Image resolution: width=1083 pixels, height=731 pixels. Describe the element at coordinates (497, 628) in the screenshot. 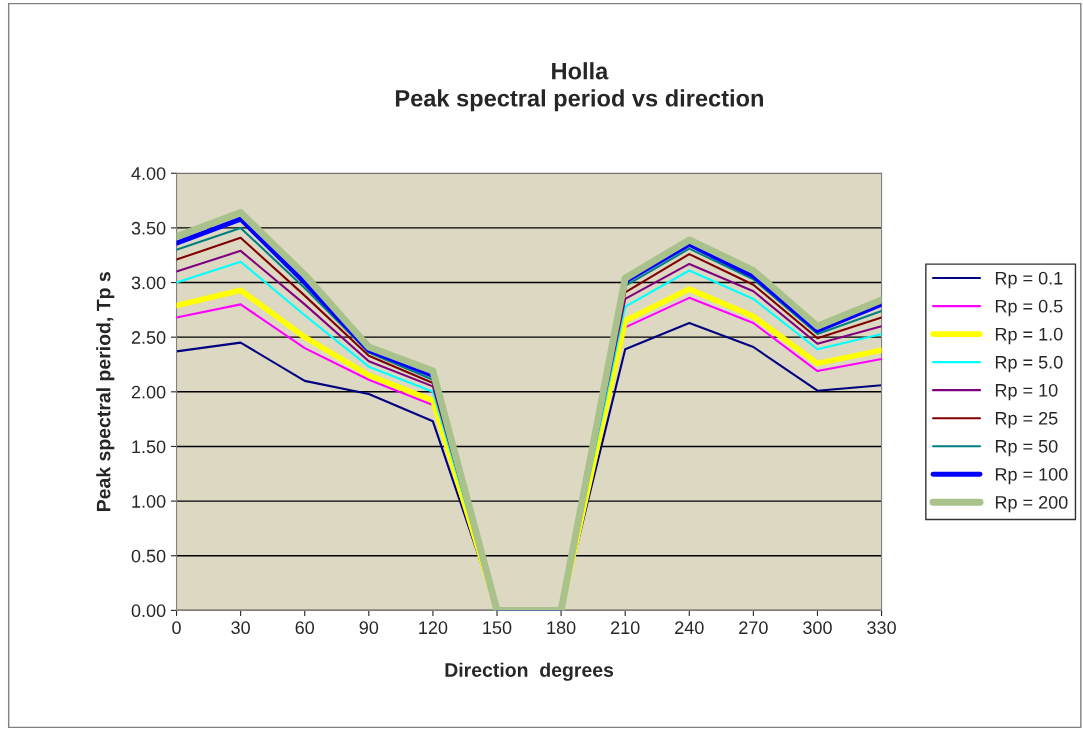

I see `x-tick-label: 150` at that location.